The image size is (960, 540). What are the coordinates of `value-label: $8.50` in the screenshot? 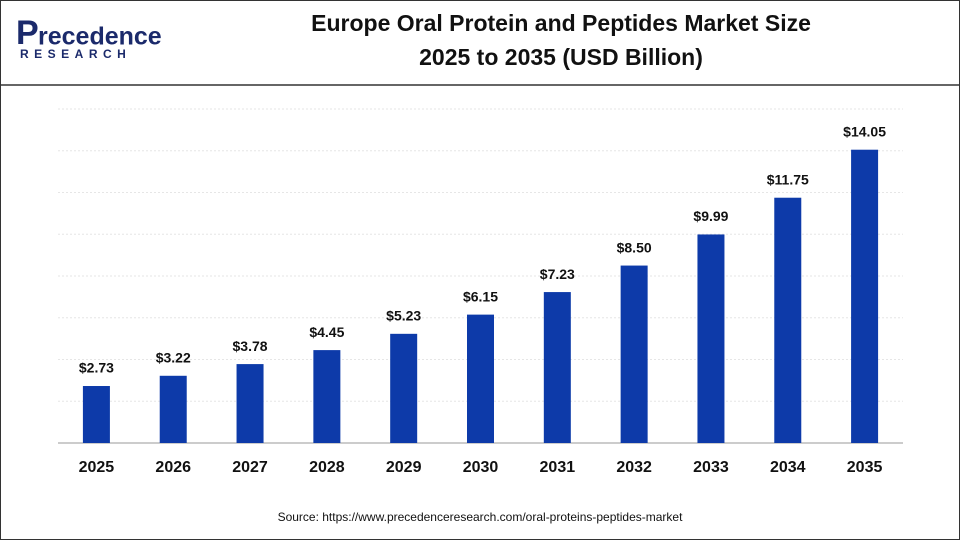 It's located at (634, 247).